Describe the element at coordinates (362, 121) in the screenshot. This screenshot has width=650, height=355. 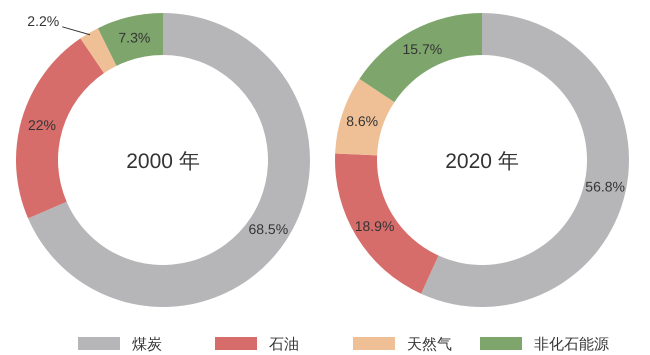
I see `data-label: 8.6%` at that location.